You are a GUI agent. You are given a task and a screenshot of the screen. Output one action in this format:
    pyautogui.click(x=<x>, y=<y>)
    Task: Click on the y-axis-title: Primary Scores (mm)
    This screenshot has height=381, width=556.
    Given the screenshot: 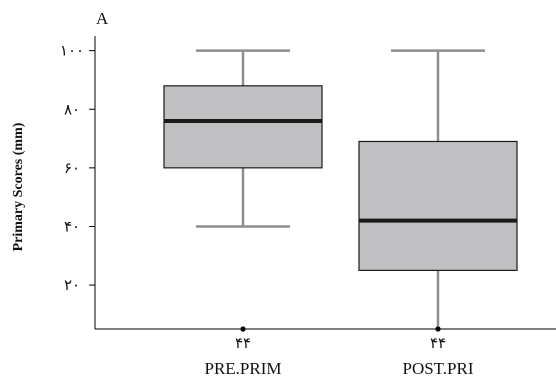 What is the action you would take?
    pyautogui.click(x=18, y=186)
    